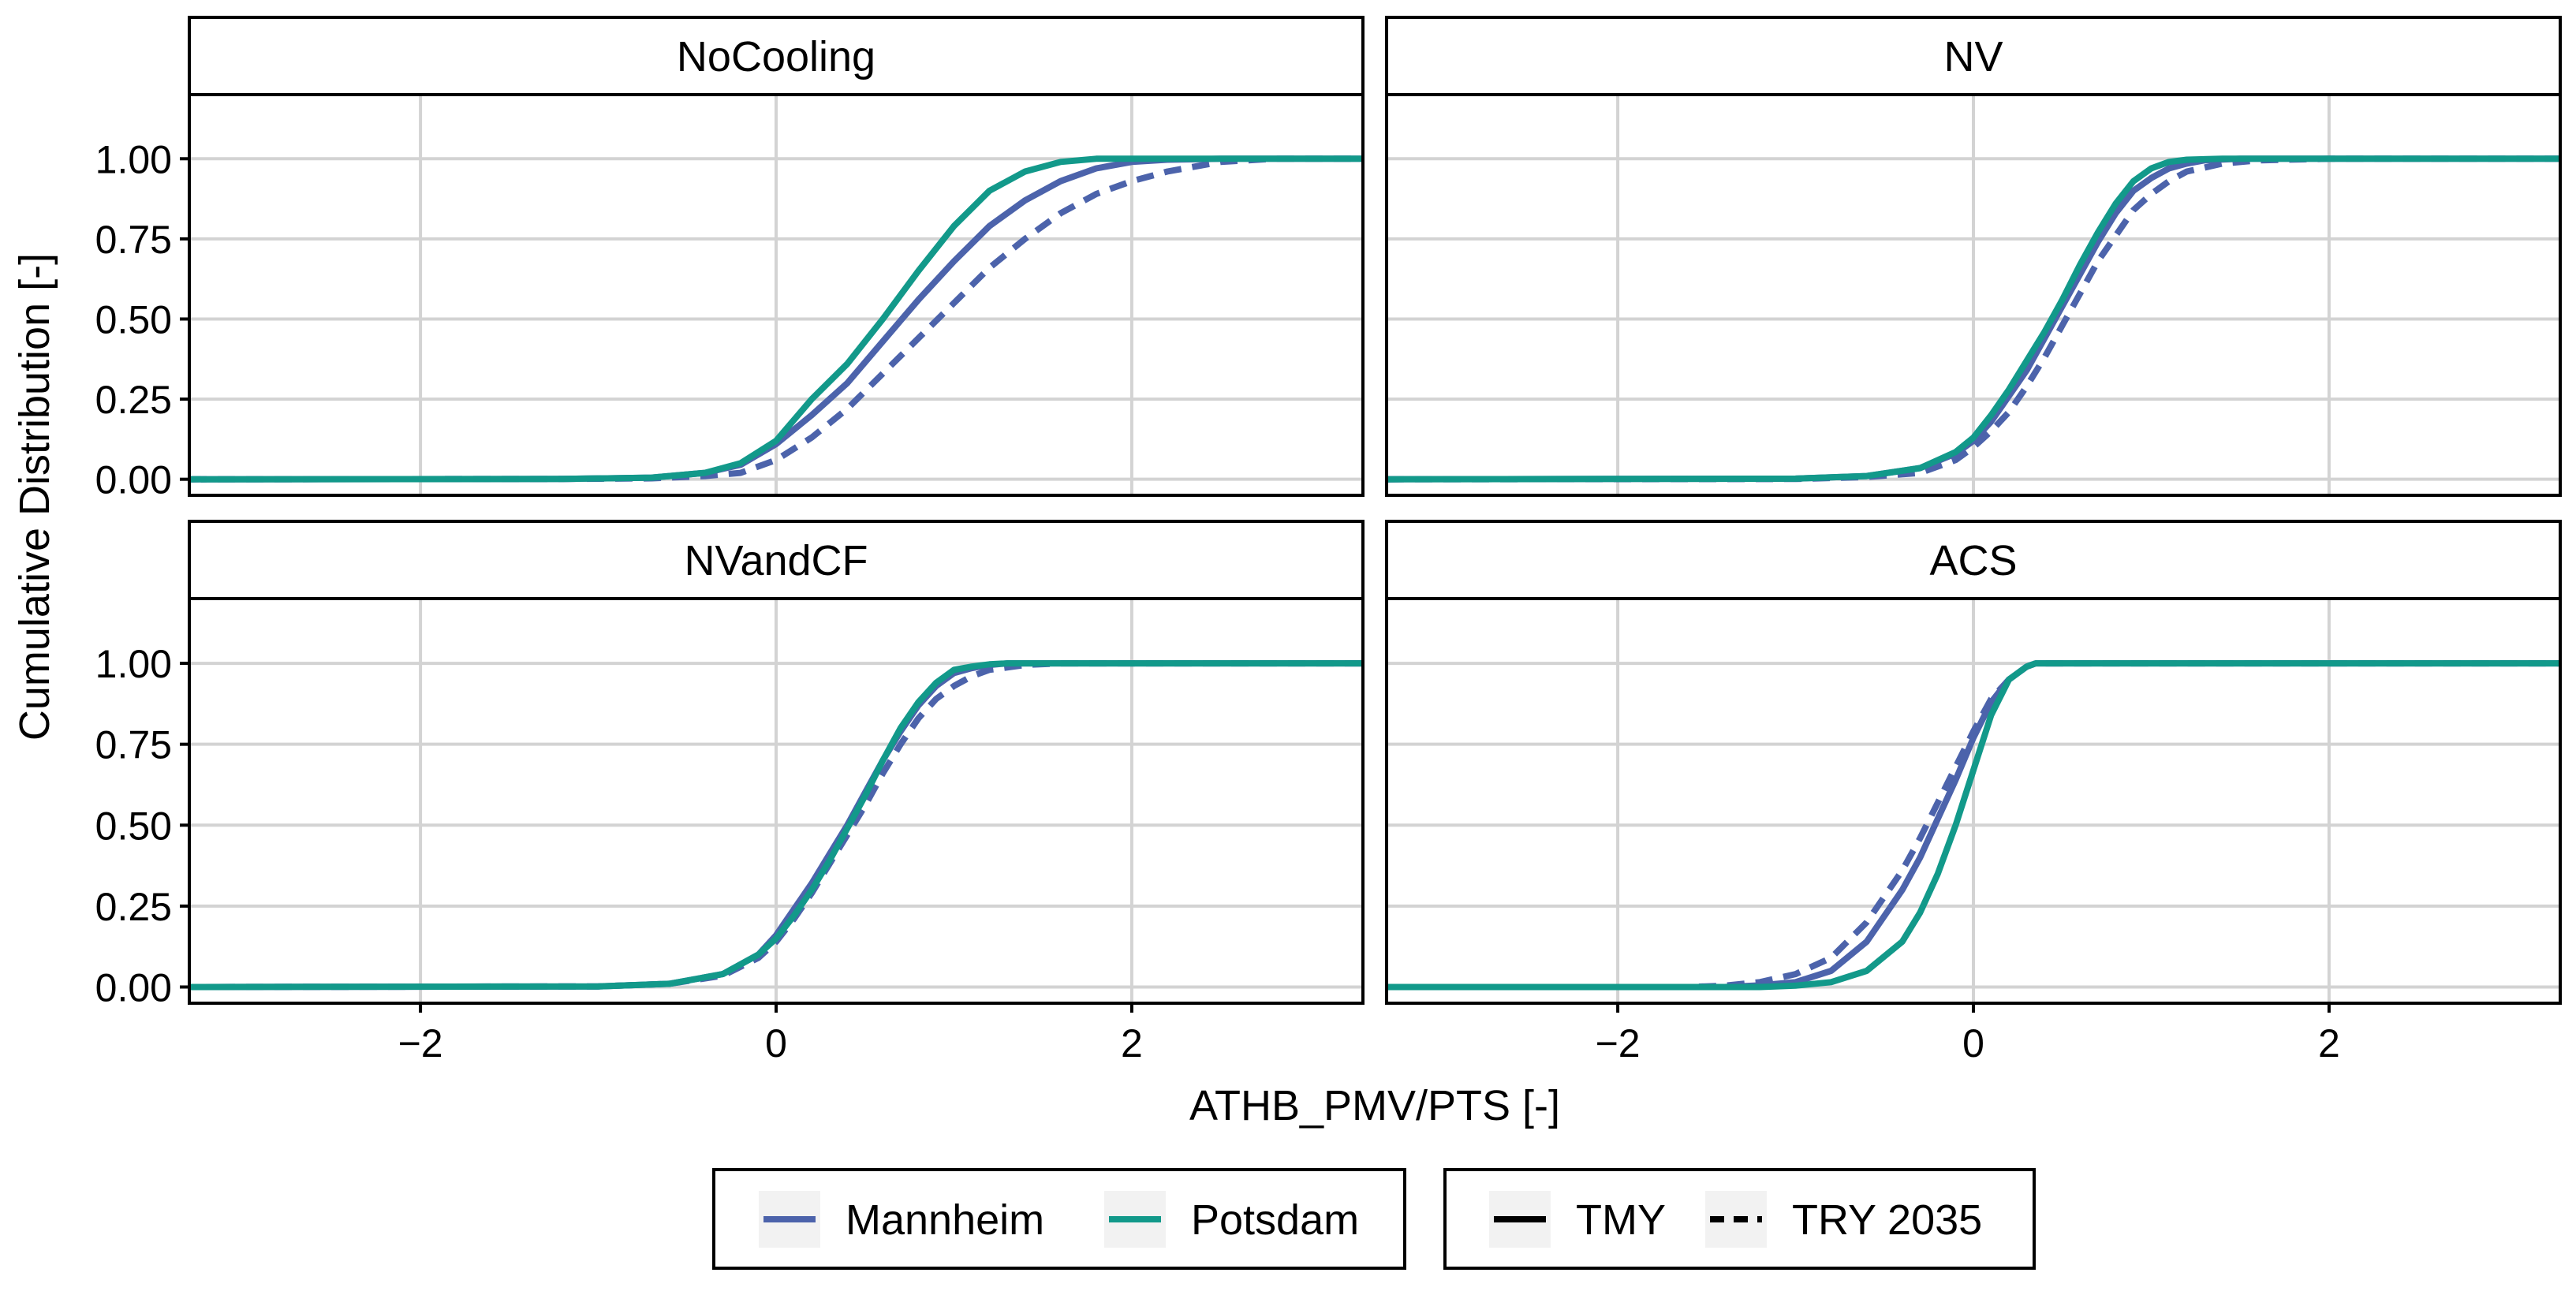 The height and width of the screenshot is (1295, 2576). What do you see at coordinates (945, 1220) in the screenshot?
I see `legend-label-mannheim: Mannheim` at bounding box center [945, 1220].